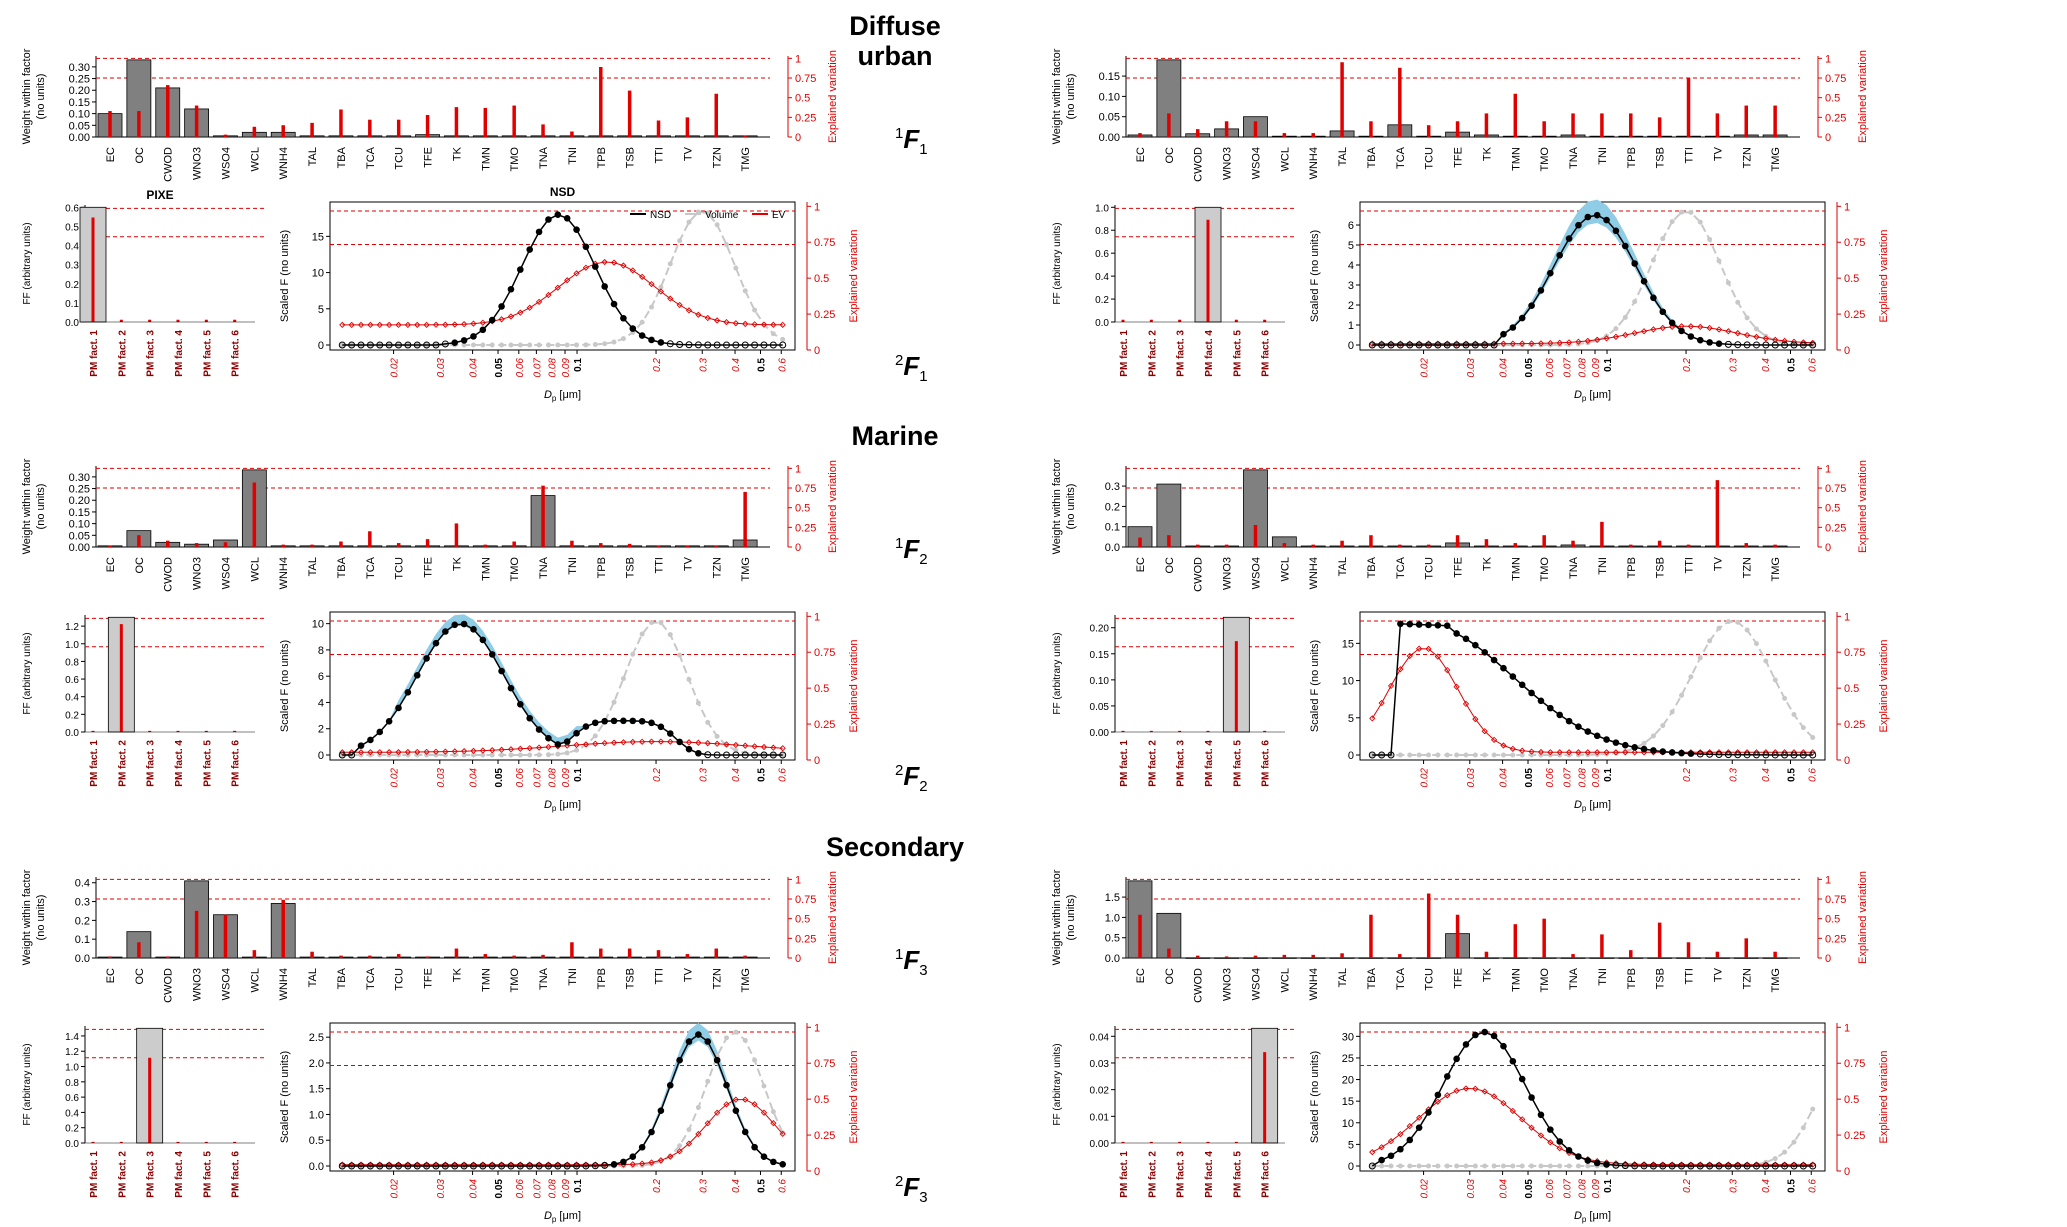 This screenshot has width=2067, height=1227. I want to click on nsd-frame, so click(562, 1097).